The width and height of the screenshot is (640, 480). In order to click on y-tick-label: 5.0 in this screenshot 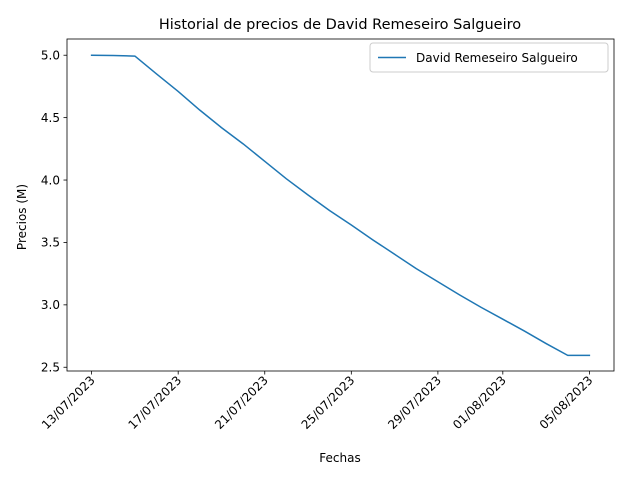, I will do `click(50, 56)`.